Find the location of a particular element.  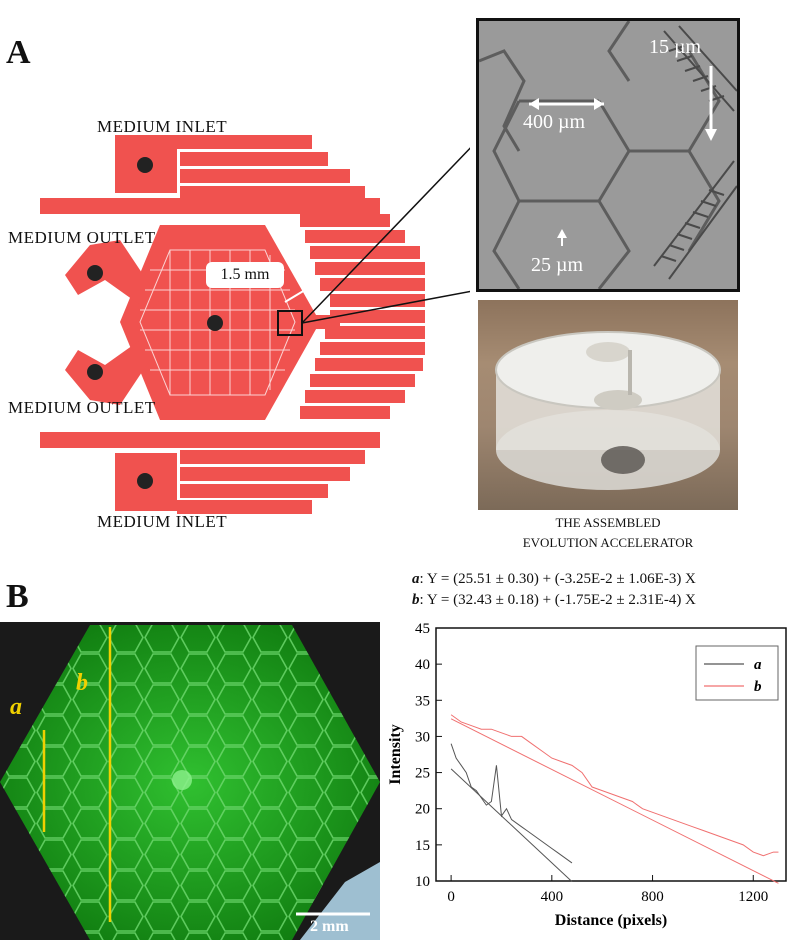

x-axis-label: Distance (pixels) is located at coordinates (611, 920).